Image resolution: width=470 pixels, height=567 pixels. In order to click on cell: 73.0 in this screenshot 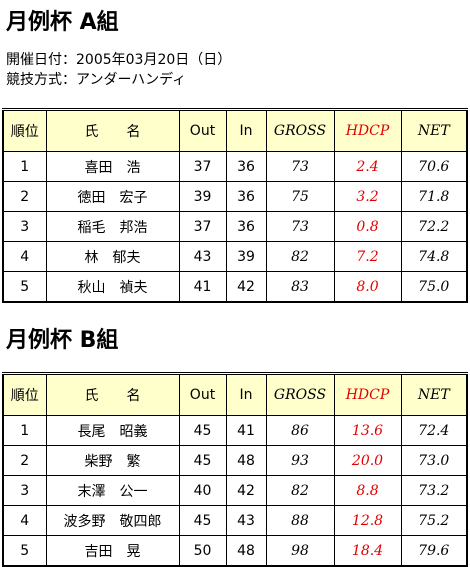, I will do `click(434, 460)`.